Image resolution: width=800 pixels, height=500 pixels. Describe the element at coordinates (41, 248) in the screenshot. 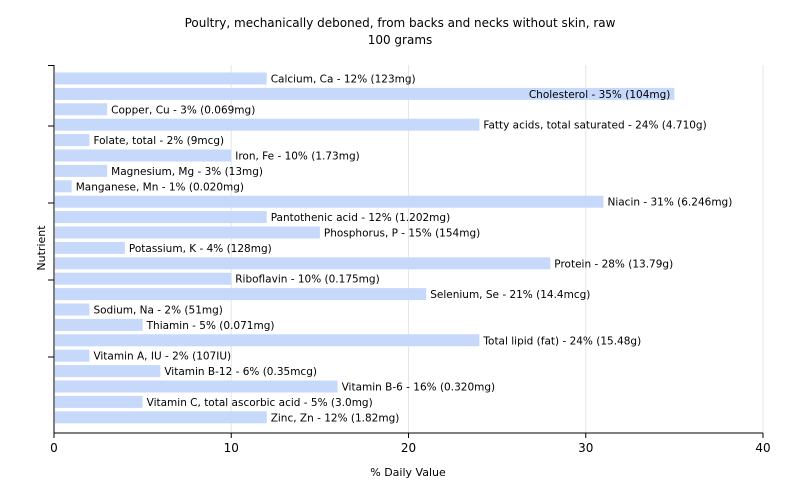

I see `y-axis-title: Nutrient` at that location.